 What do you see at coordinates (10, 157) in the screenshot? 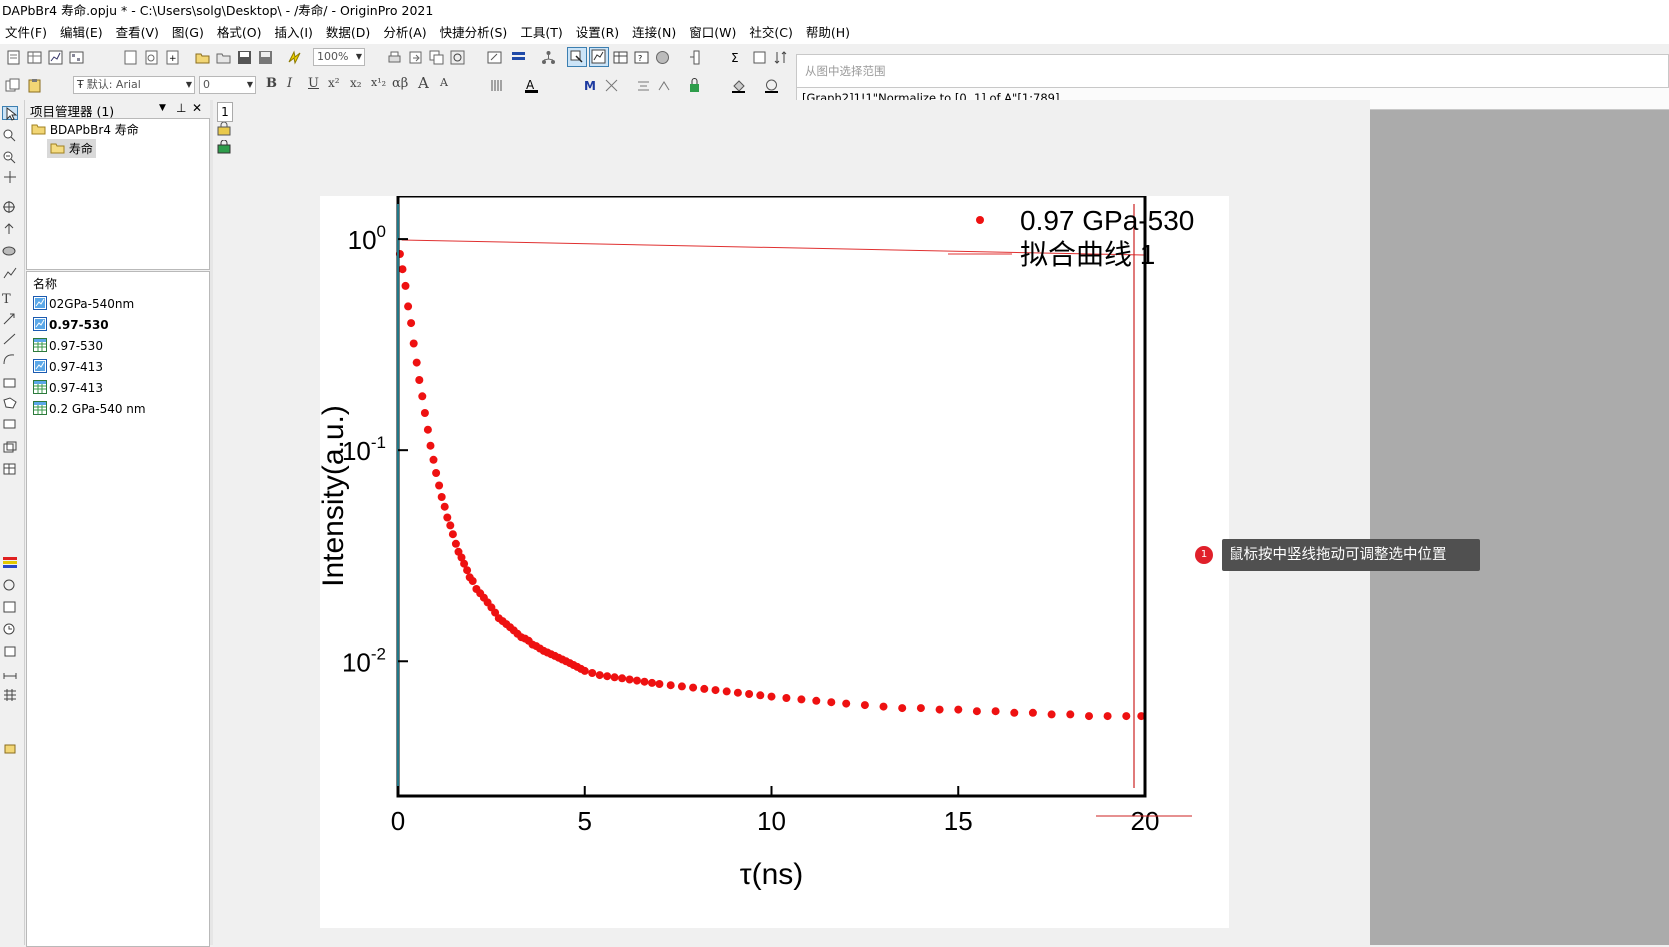
I see `zoom-out-icon` at bounding box center [10, 157].